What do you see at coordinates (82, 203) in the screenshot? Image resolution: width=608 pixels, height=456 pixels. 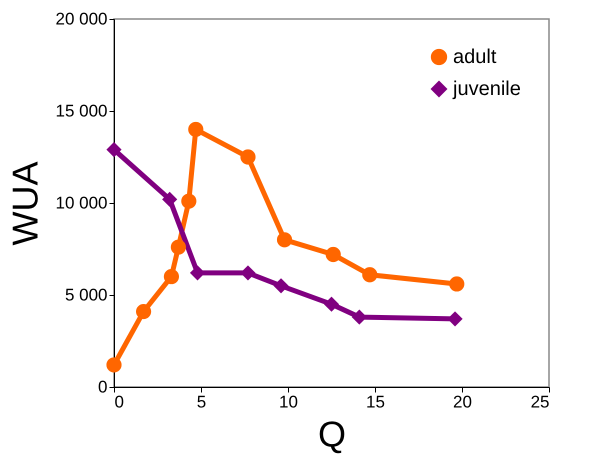 I see `y-tick-label: 10 000` at bounding box center [82, 203].